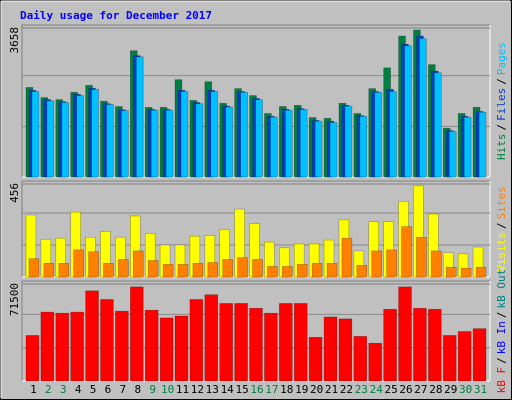 Image resolution: width=512 pixels, height=400 pixels. I want to click on x-tick-label: 8, so click(137, 389).